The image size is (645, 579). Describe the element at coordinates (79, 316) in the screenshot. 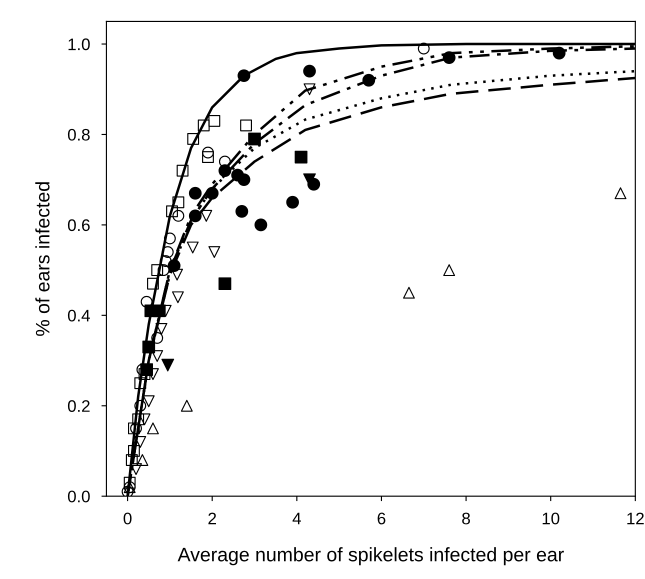

I see `y-tick-label: 0.4` at that location.